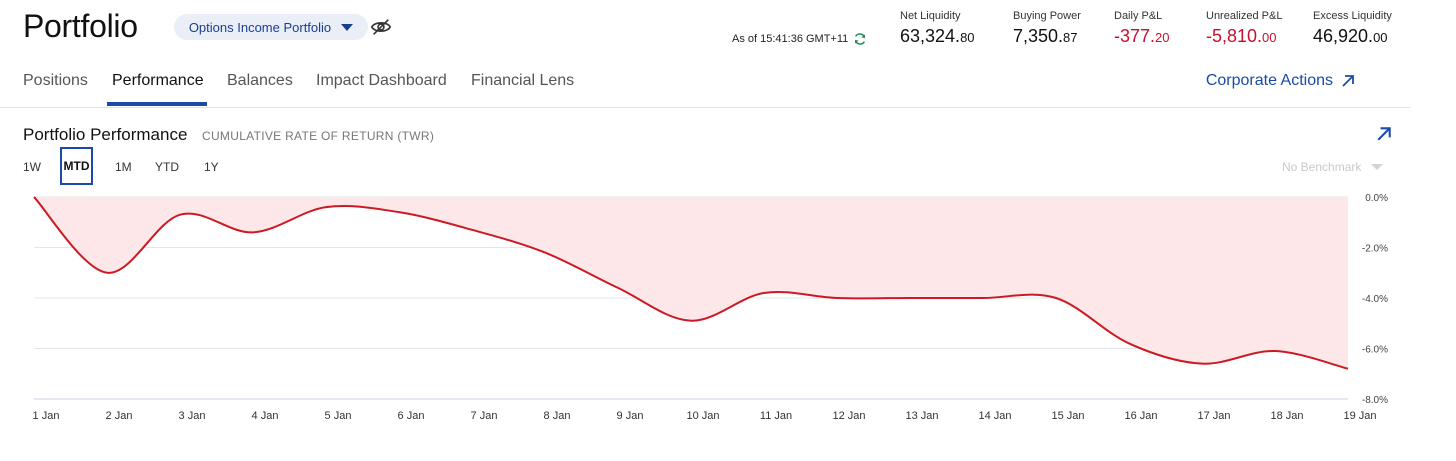 The height and width of the screenshot is (461, 1456). What do you see at coordinates (1384, 134) in the screenshot?
I see `expand-icon` at bounding box center [1384, 134].